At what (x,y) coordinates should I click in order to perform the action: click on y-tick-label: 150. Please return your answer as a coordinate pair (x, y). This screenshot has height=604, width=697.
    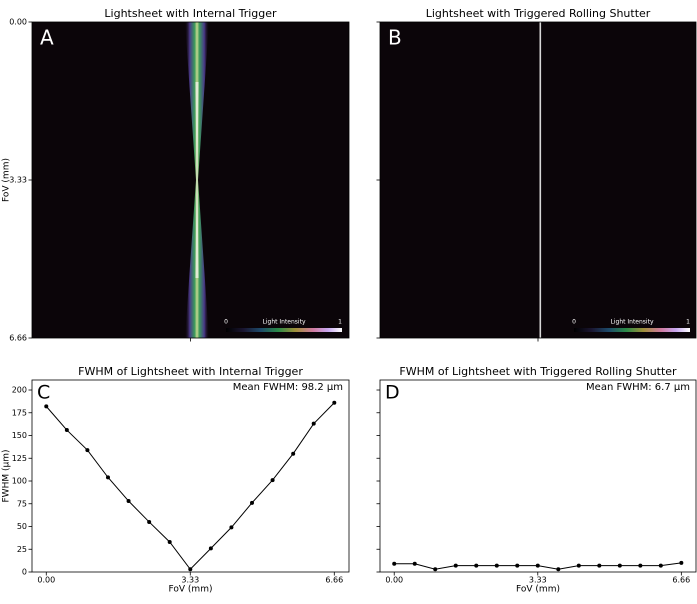
    Looking at the image, I should click on (19, 435).